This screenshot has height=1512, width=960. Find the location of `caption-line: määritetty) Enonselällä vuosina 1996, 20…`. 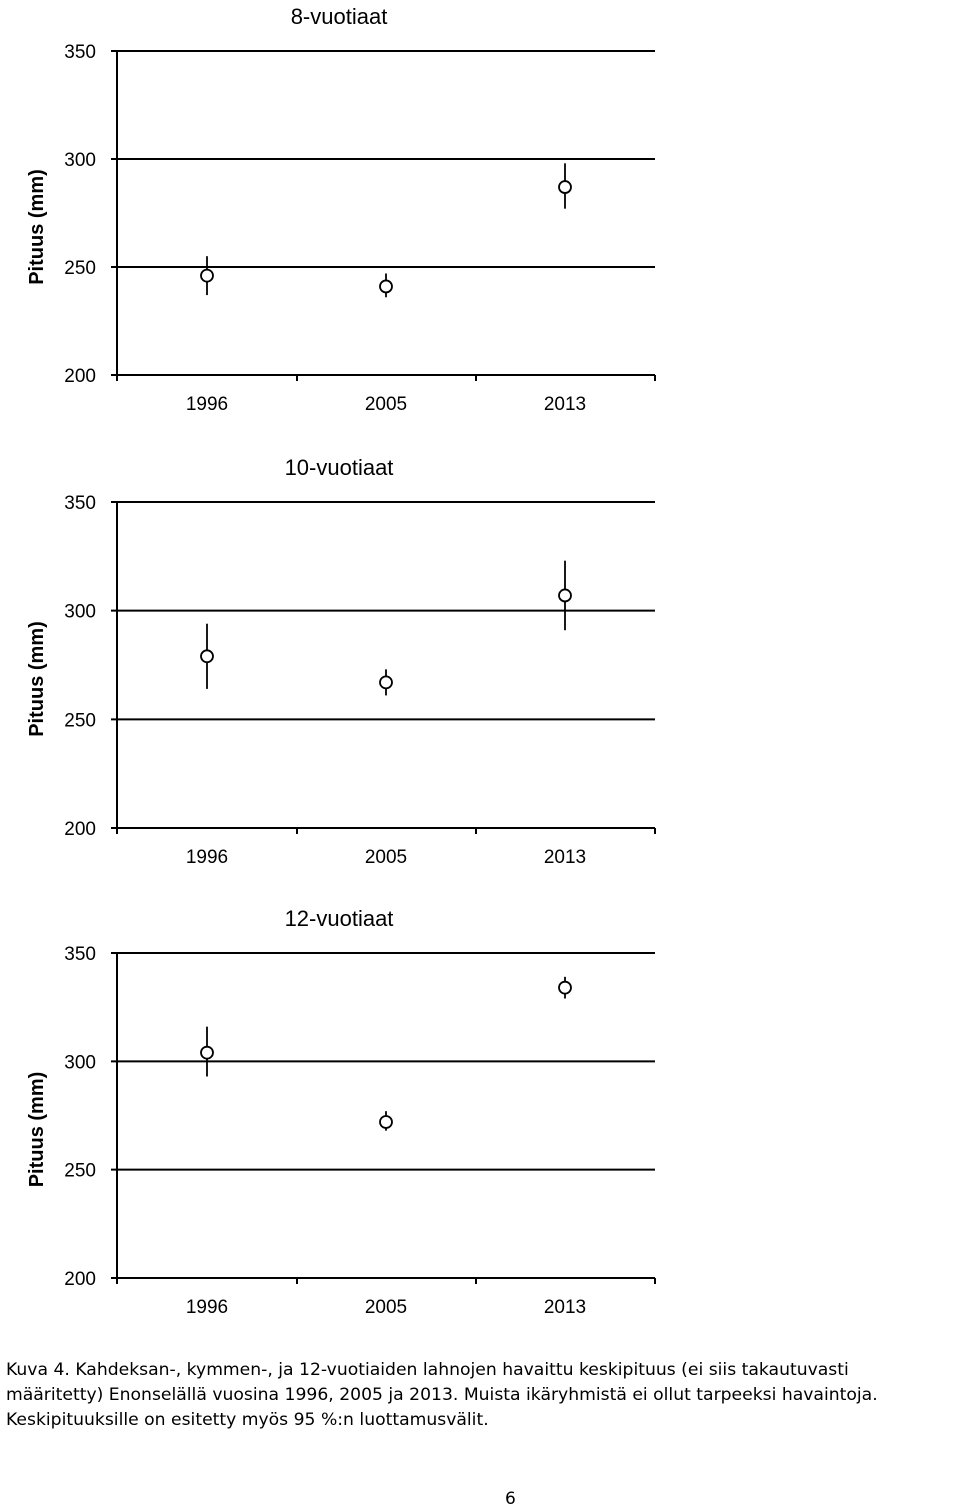

caption-line: määritetty) Enonselällä vuosina 1996, 20… is located at coordinates (442, 1395).